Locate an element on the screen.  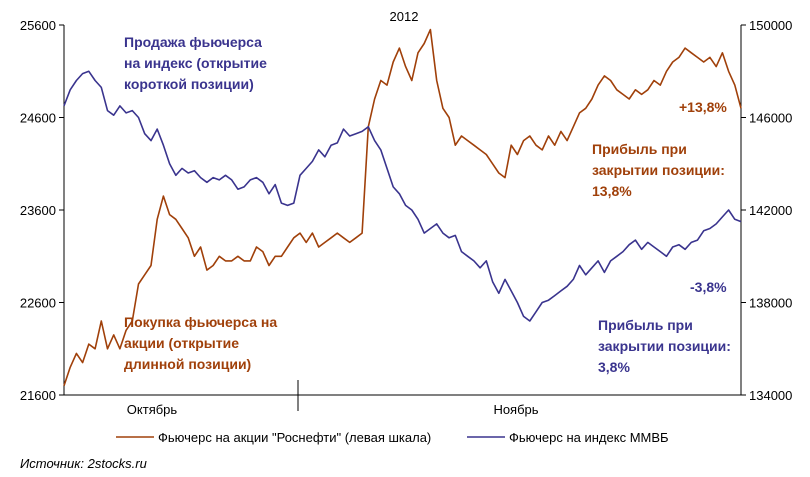
annotation-line: на индекс (открытие is located at coordinates (195, 63).